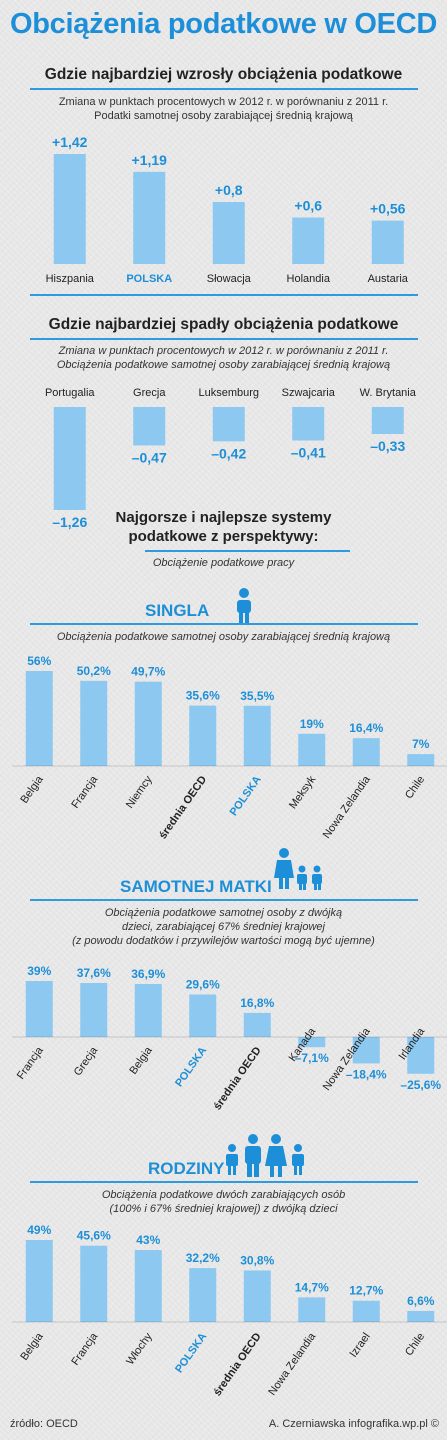 Image resolution: width=447 pixels, height=1440 pixels. Describe the element at coordinates (312, 724) in the screenshot. I see `chart3-value-label-5: 19%` at that location.